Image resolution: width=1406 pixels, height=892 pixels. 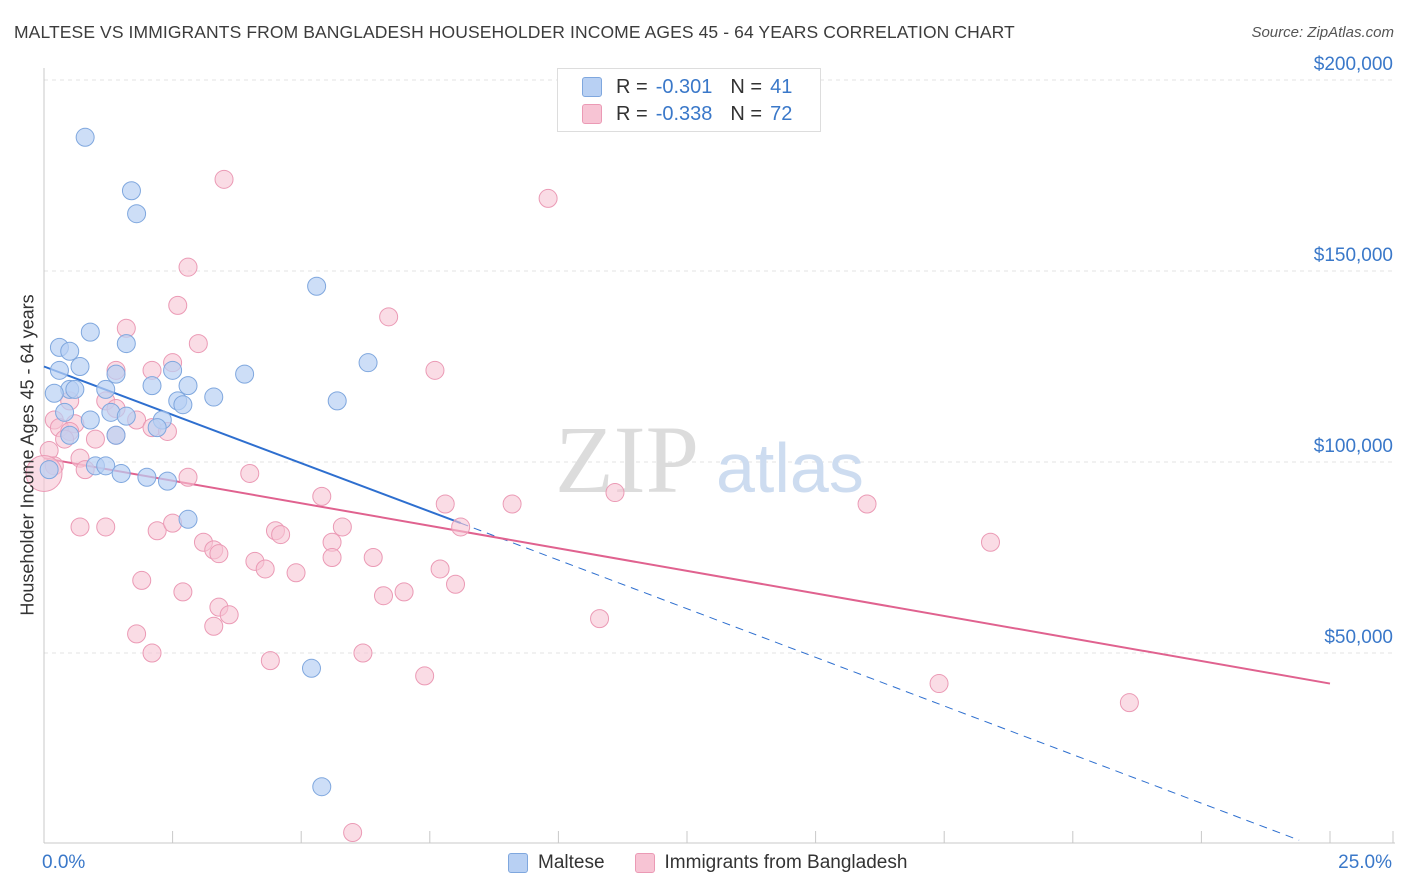 I want to click on legend-n-value-bangladesh: 72, so click(x=781, y=113).